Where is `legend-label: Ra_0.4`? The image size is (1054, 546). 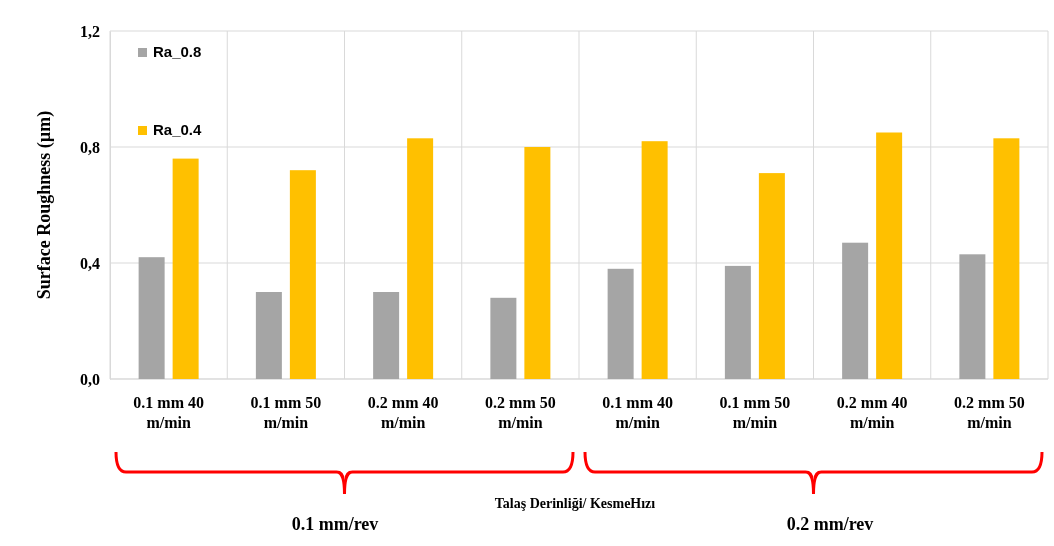 legend-label: Ra_0.4 is located at coordinates (178, 129).